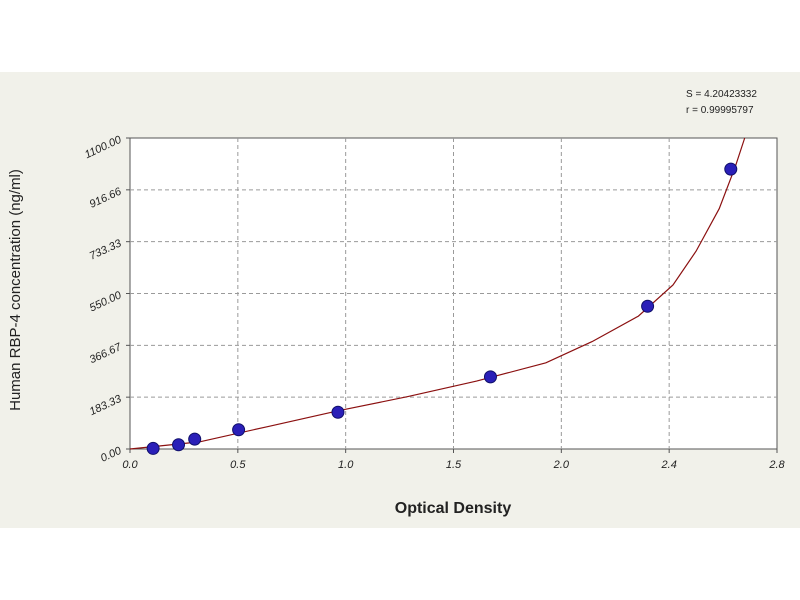 Image resolution: width=800 pixels, height=600 pixels. Describe the element at coordinates (238, 465) in the screenshot. I see `x-tick-label: 0.5` at that location.